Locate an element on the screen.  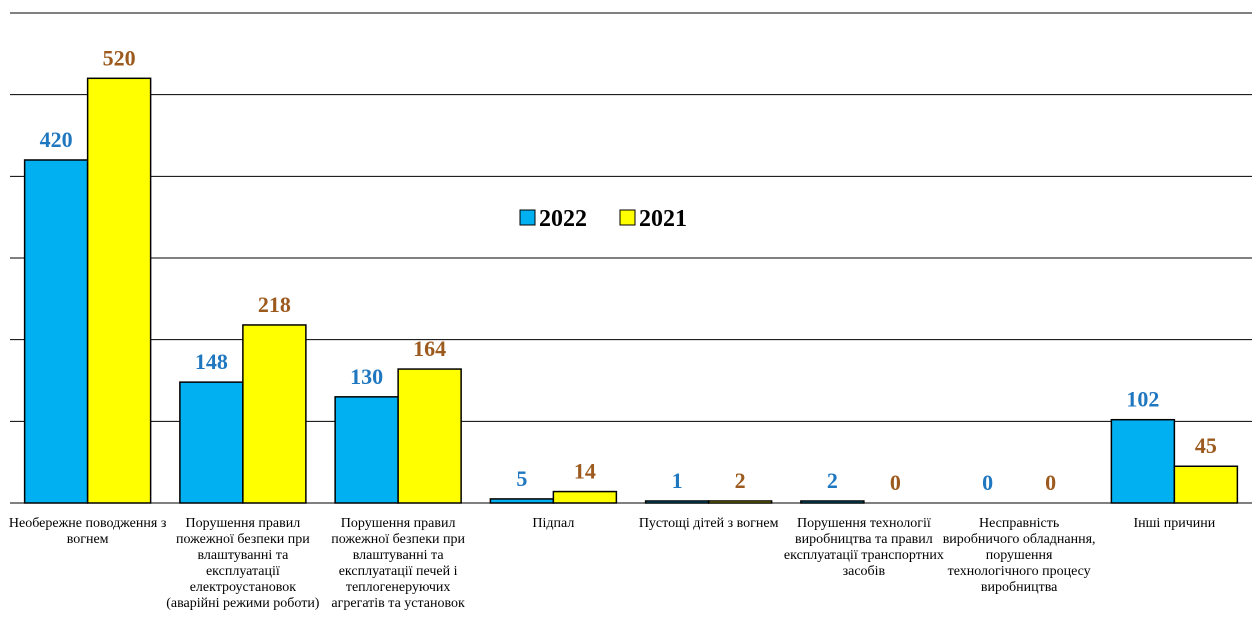
value-label-2022-0: 420 is located at coordinates (56, 139).